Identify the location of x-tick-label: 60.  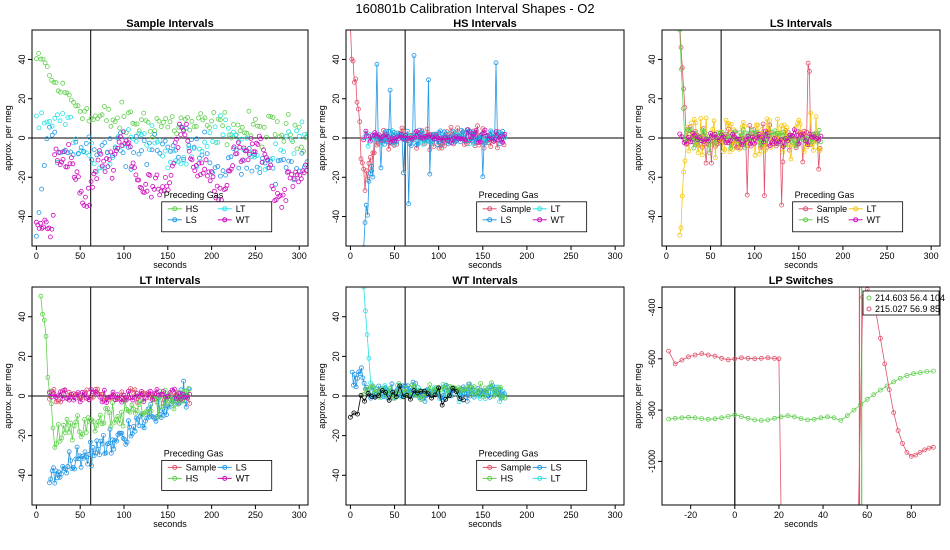
(867, 515).